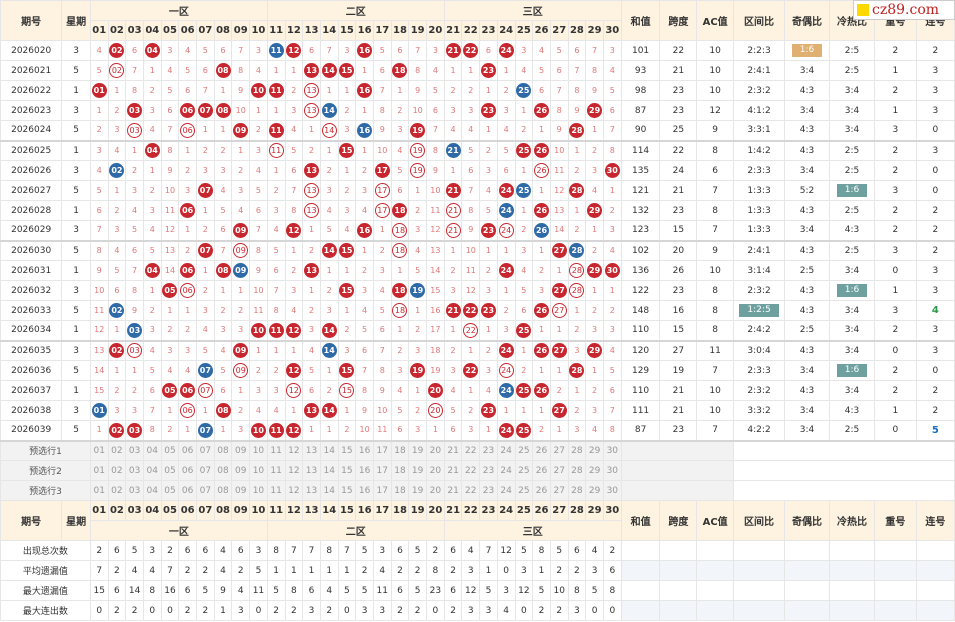 The image size is (955, 622). I want to click on odd-even-cell: 3:4, so click(807, 110).